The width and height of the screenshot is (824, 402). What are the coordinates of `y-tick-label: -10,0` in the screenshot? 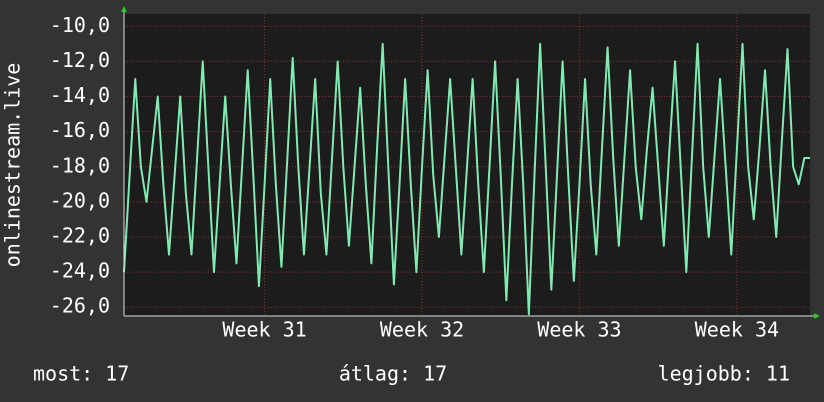 It's located at (80, 25).